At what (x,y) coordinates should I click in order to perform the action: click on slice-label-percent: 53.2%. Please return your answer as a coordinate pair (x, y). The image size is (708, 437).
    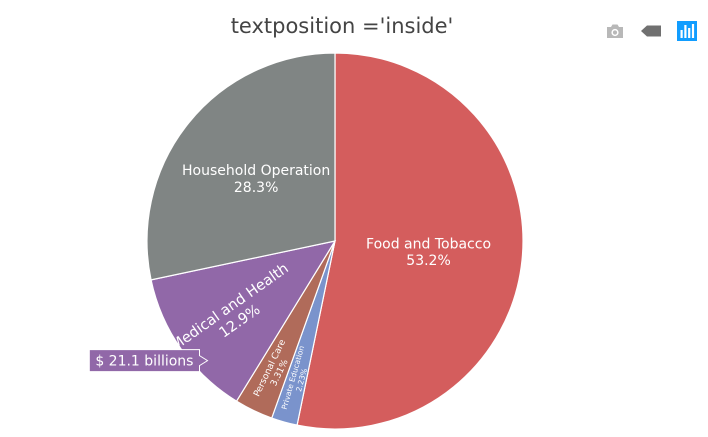
    Looking at the image, I should click on (428, 261).